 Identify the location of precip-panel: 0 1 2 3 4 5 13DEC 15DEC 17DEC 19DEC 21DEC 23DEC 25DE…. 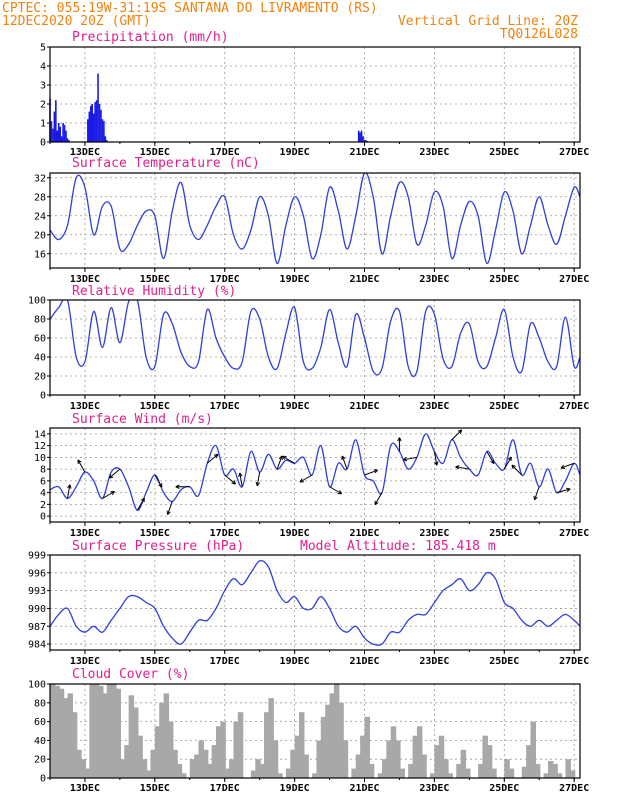
(314, 94).